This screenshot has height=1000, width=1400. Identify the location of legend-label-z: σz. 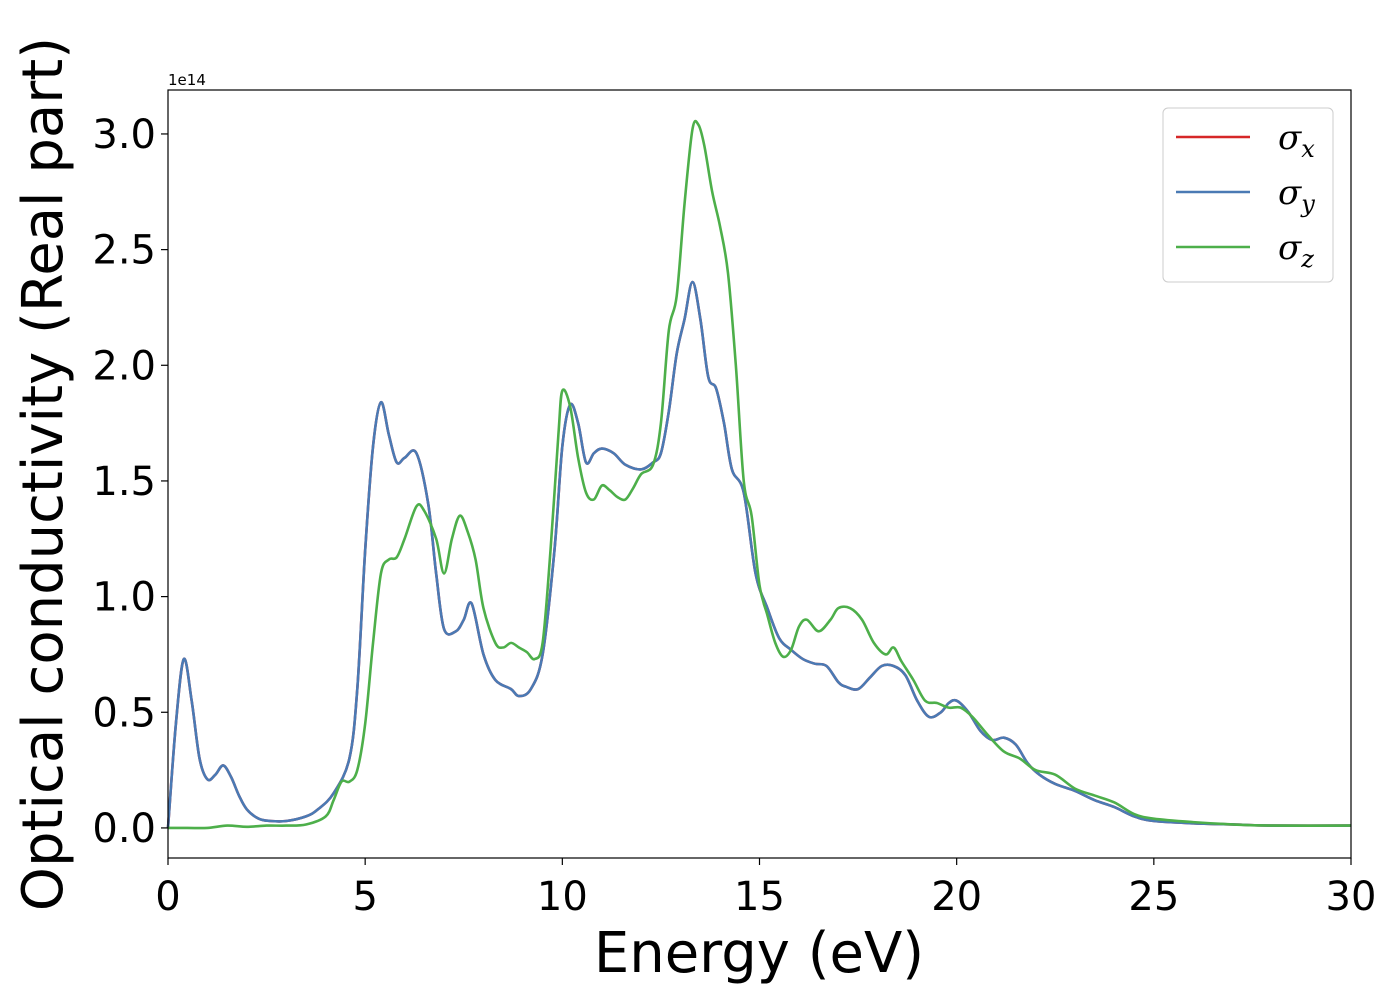
(1296, 250).